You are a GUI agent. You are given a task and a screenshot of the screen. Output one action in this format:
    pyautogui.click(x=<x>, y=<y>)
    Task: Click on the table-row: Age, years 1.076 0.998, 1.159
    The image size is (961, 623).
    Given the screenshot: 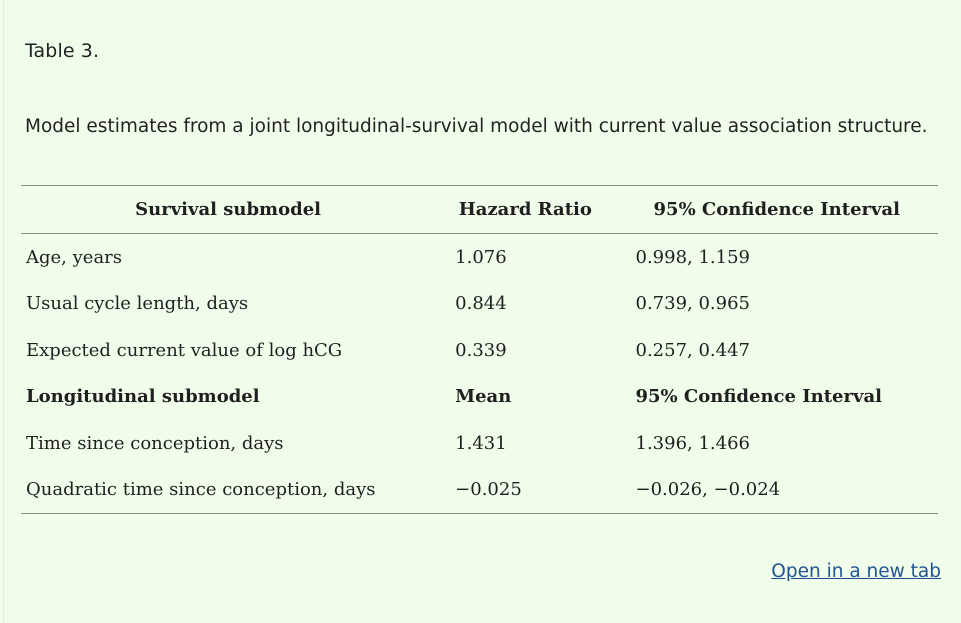 What is the action you would take?
    pyautogui.click(x=479, y=257)
    